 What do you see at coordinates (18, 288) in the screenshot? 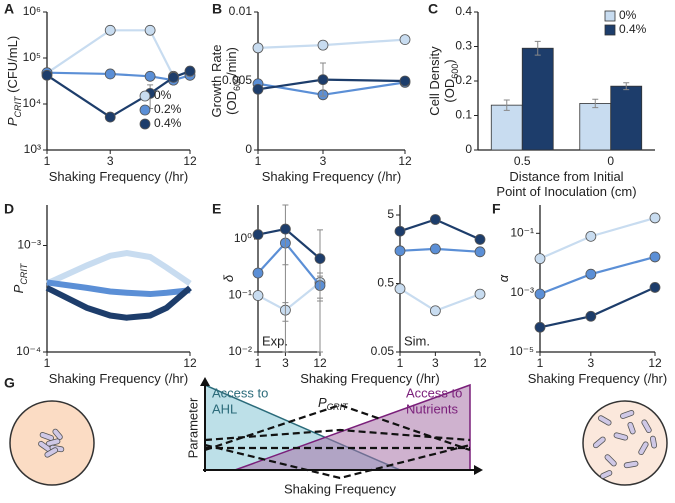
I see `label-part: P` at bounding box center [18, 288].